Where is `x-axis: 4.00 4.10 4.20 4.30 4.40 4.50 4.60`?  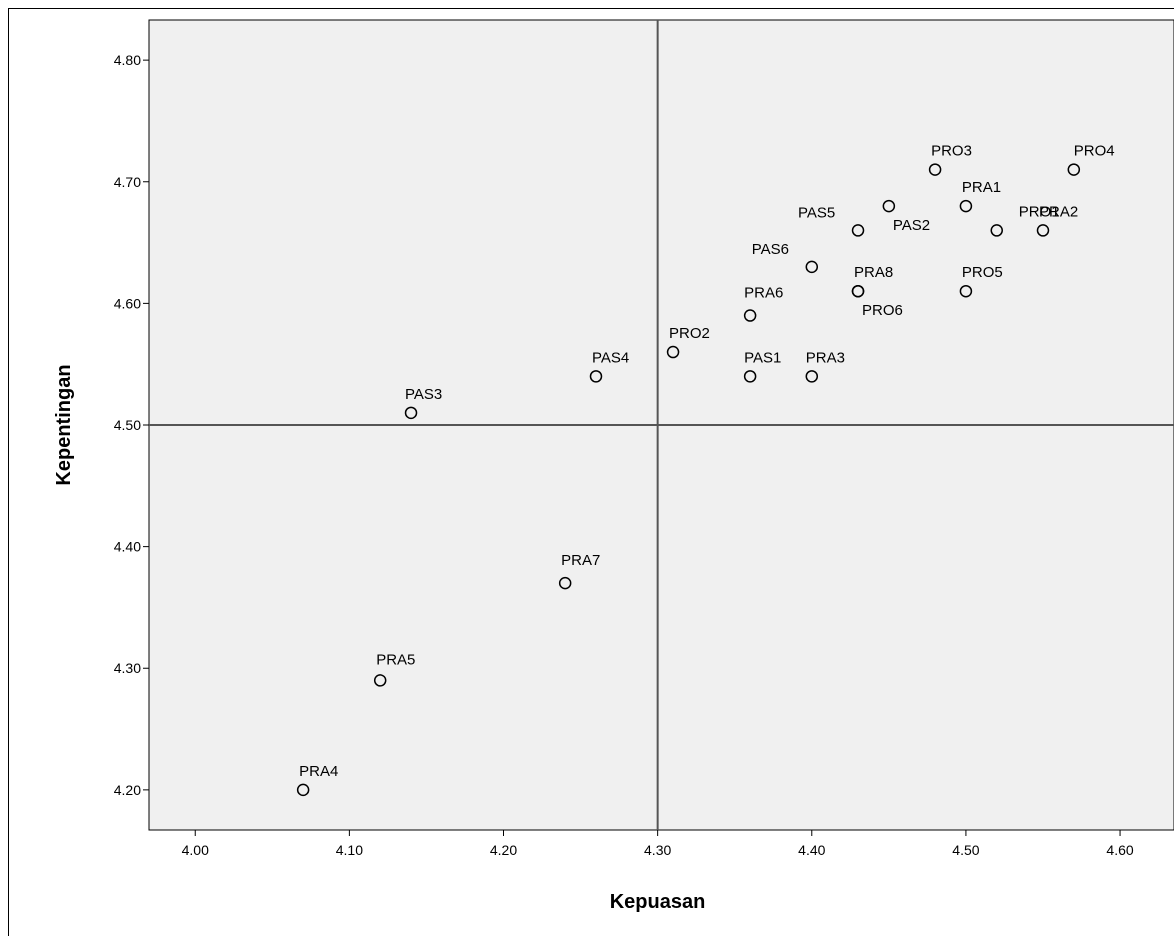
x-axis: 4.00 4.10 4.20 4.30 4.40 4.50 4.60 is located at coordinates (658, 844).